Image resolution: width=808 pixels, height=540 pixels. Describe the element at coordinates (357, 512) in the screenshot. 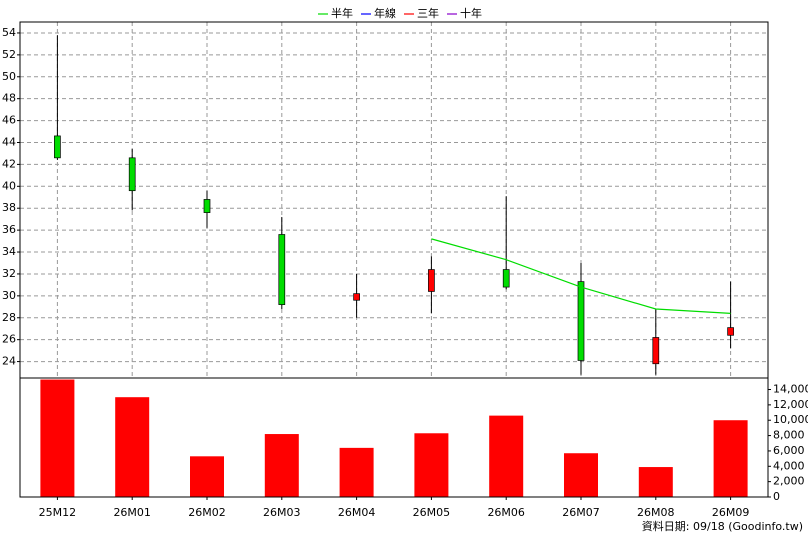

I see `x-tick-label: 26M04` at that location.